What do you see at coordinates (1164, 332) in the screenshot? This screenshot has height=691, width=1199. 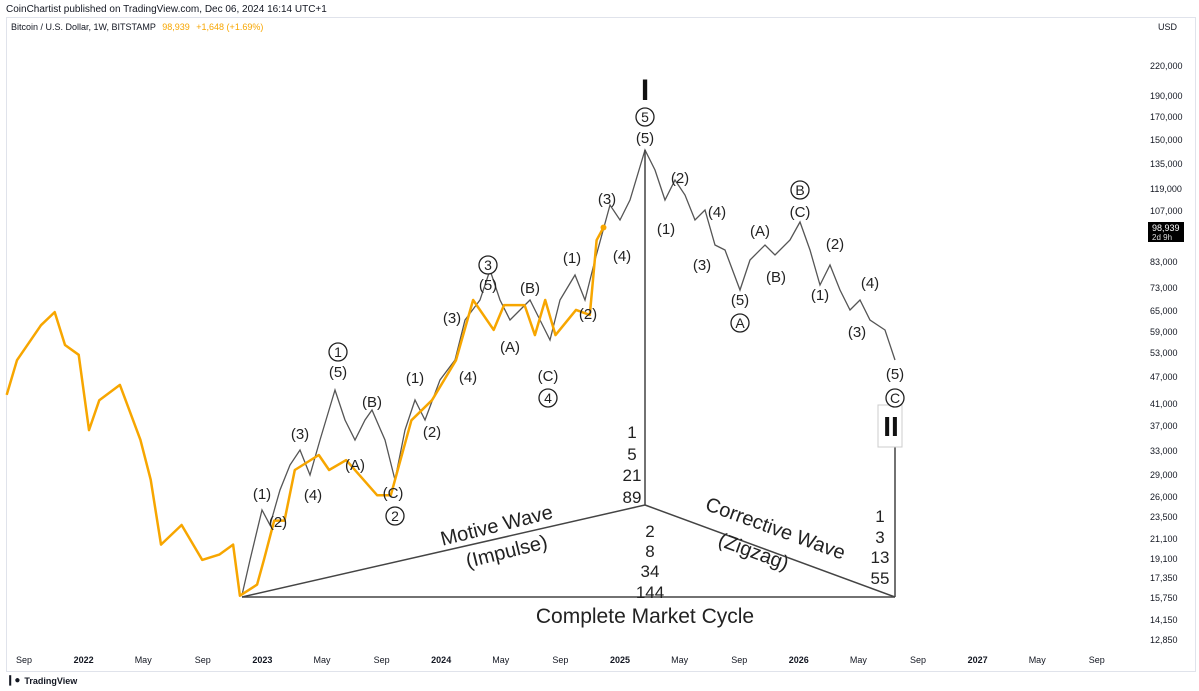 I see `y-tick-label: 59,000` at bounding box center [1164, 332].